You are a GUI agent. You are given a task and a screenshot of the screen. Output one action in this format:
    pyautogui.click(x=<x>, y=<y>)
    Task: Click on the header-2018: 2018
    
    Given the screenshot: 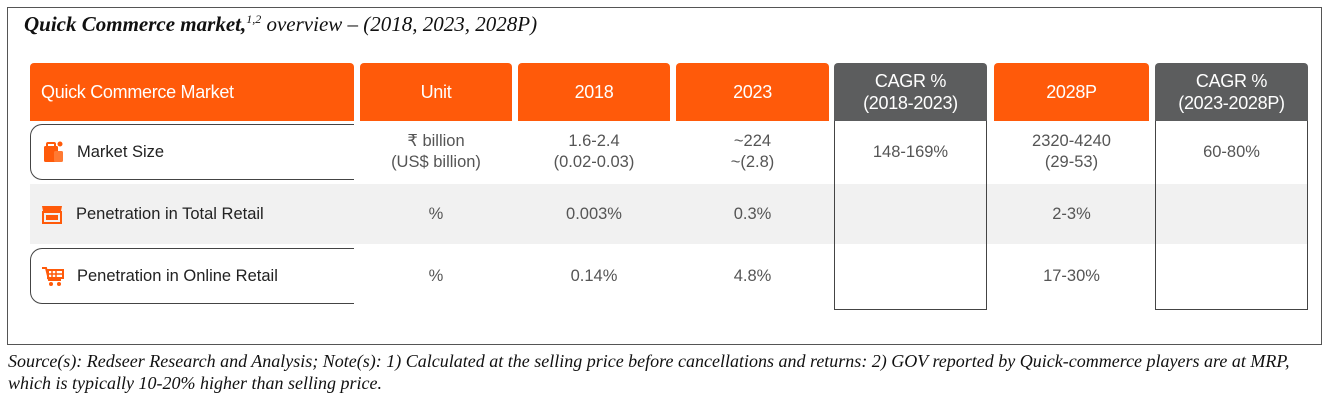 What is the action you would take?
    pyautogui.click(x=594, y=92)
    